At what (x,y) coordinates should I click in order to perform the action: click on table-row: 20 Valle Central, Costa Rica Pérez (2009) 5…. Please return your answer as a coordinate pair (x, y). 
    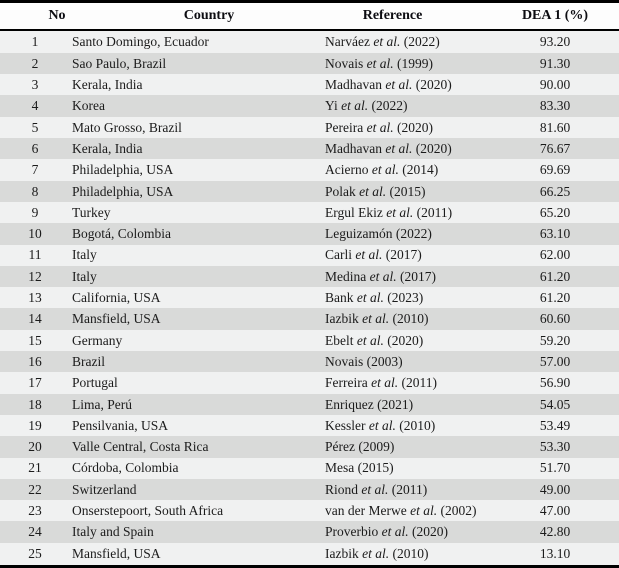
    Looking at the image, I should click on (309, 447).